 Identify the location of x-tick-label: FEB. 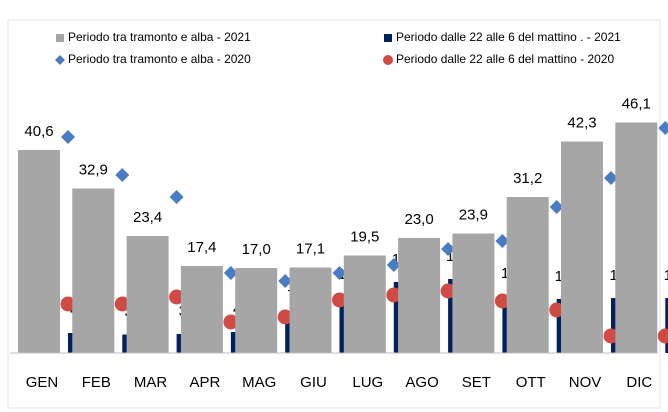
(96, 382).